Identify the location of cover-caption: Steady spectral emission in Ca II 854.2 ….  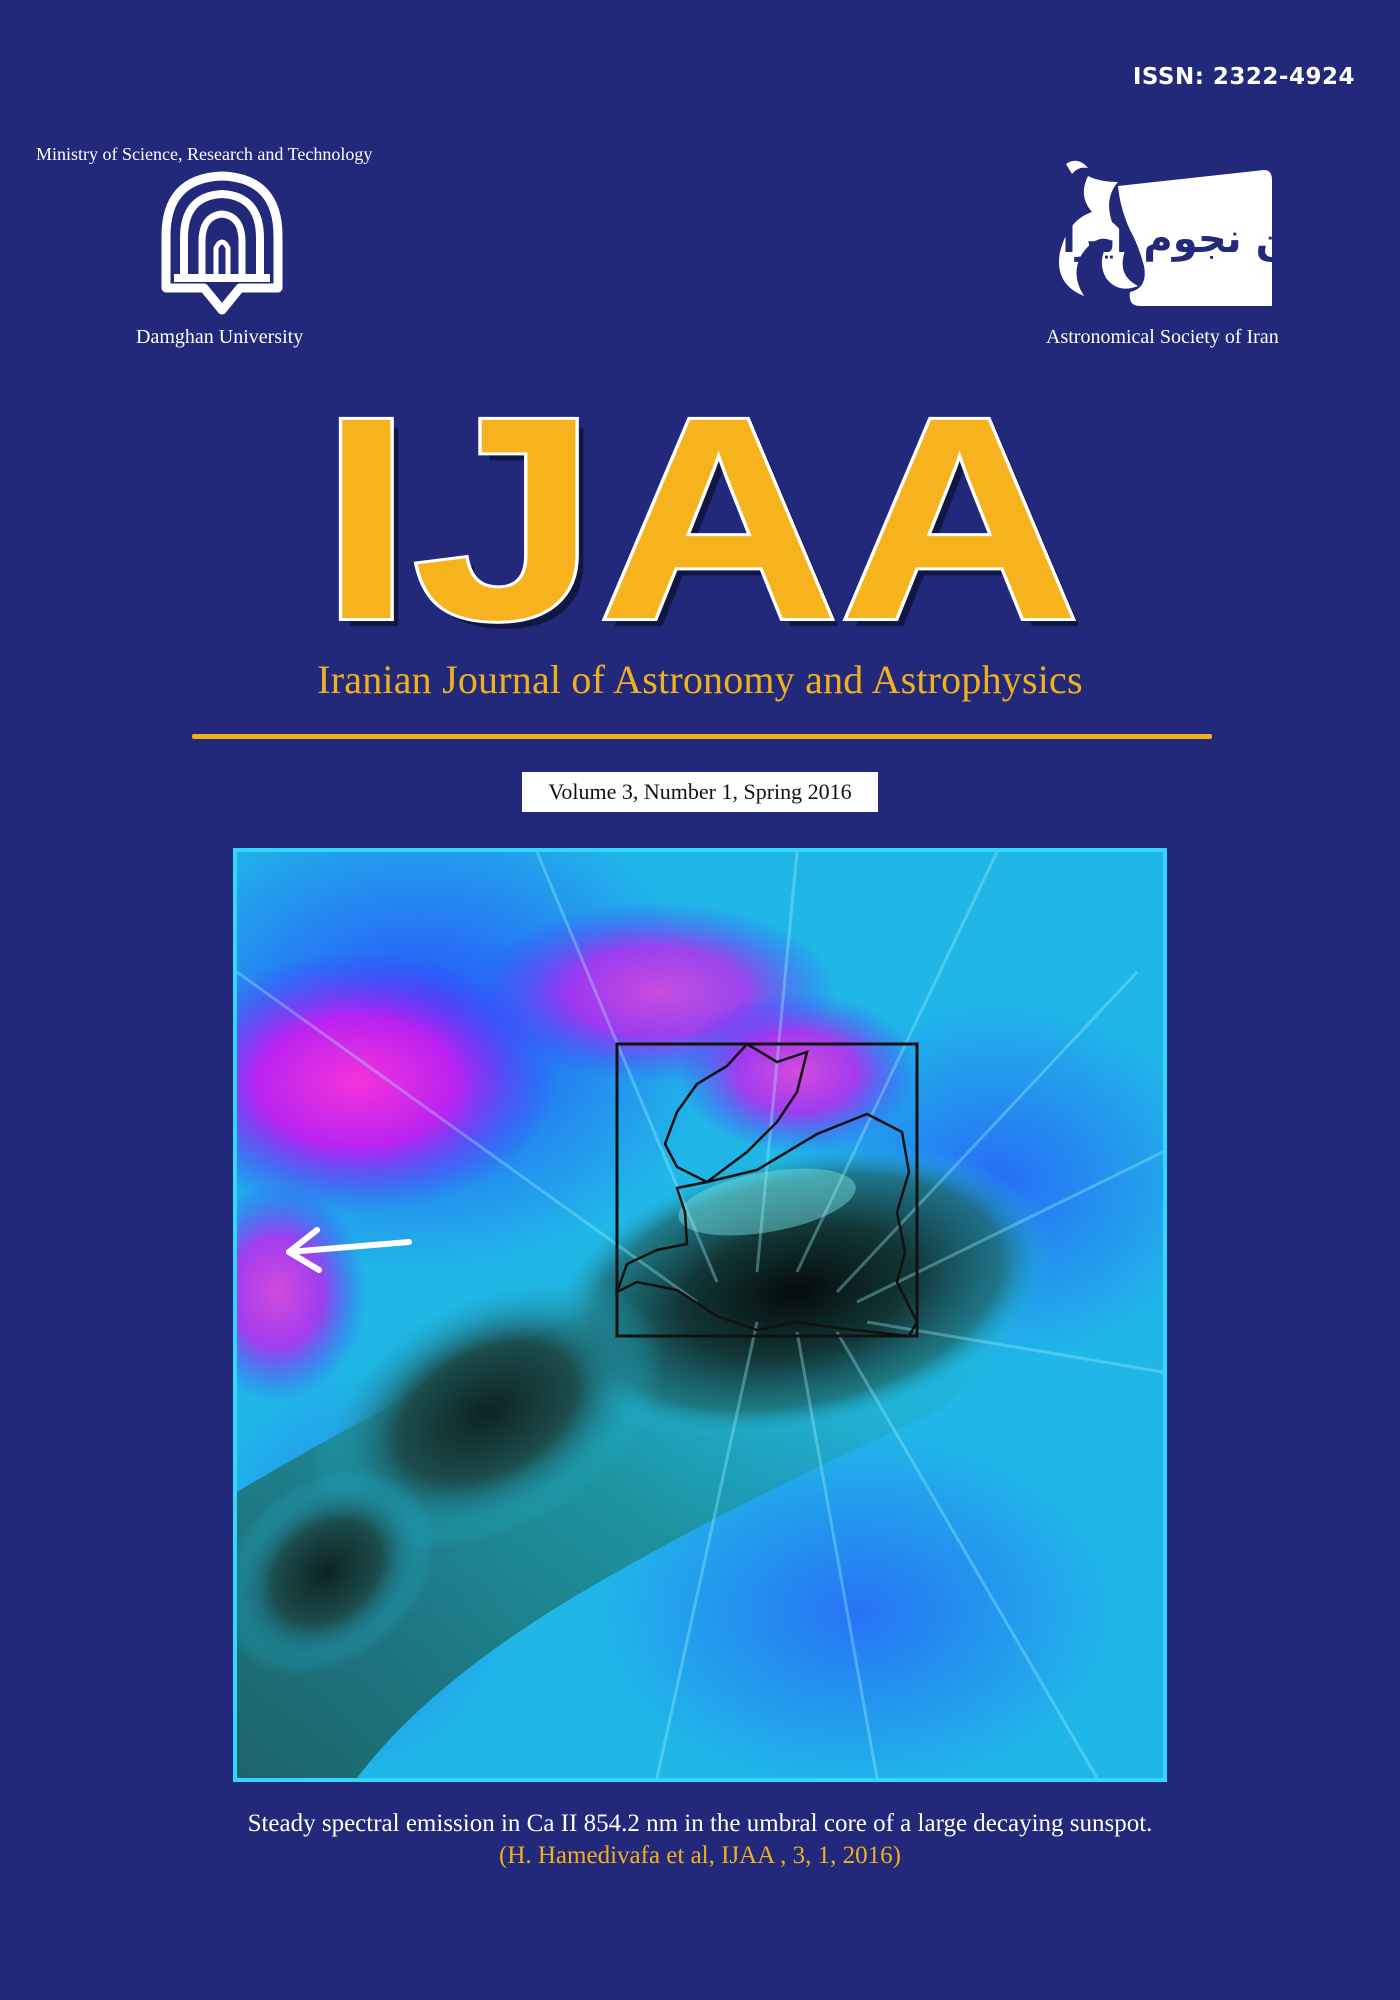
(700, 1823).